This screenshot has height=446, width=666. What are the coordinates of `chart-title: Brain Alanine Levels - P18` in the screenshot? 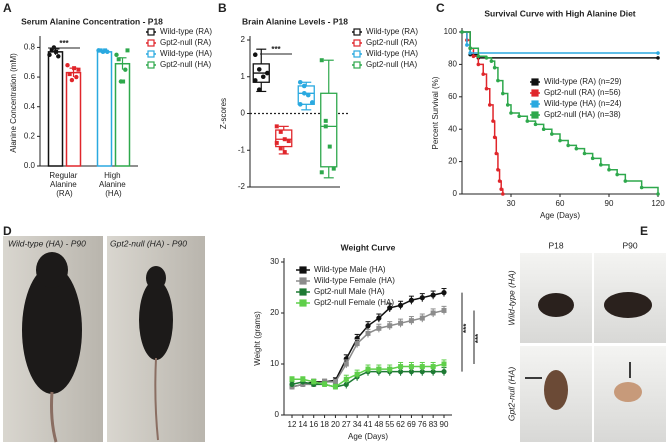 It's located at (295, 21).